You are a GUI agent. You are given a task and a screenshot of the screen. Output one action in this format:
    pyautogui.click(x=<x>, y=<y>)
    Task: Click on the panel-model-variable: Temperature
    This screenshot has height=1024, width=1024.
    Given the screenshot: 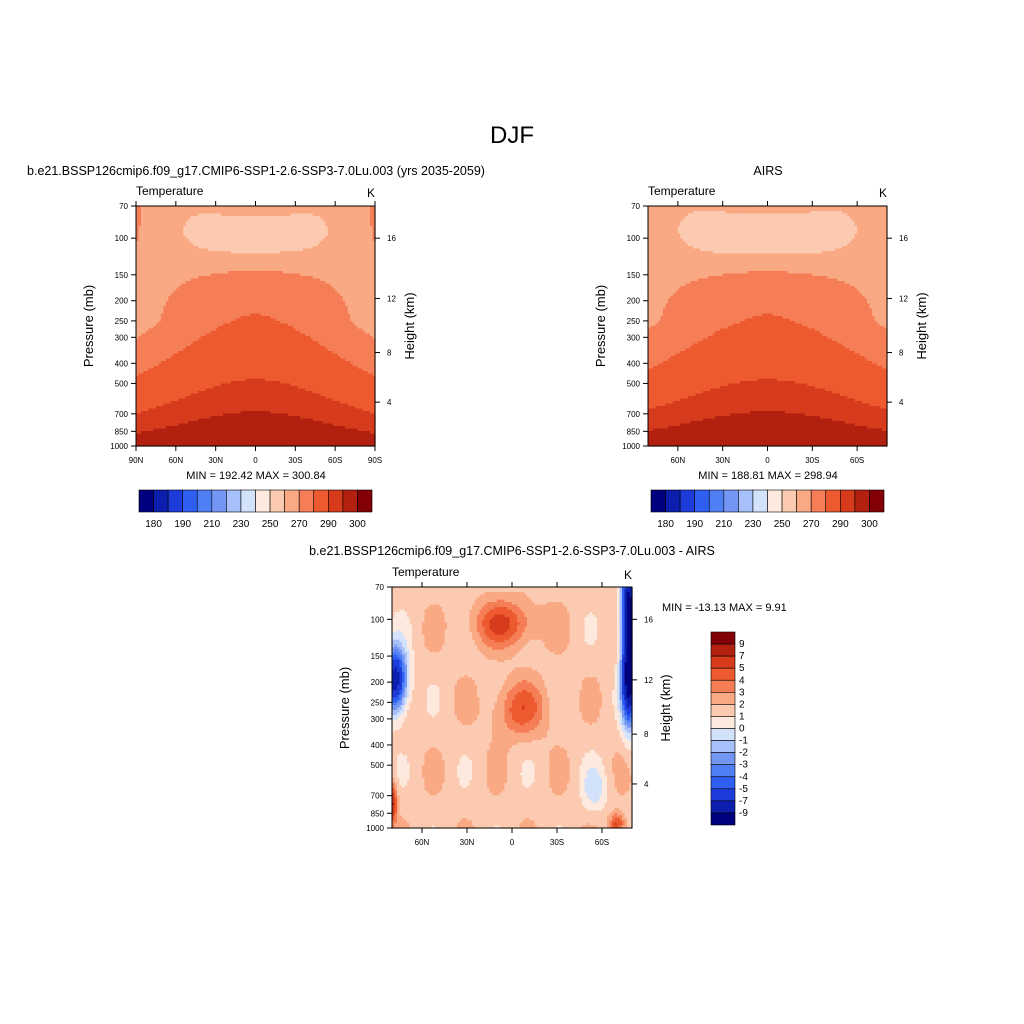 What is the action you would take?
    pyautogui.click(x=170, y=191)
    